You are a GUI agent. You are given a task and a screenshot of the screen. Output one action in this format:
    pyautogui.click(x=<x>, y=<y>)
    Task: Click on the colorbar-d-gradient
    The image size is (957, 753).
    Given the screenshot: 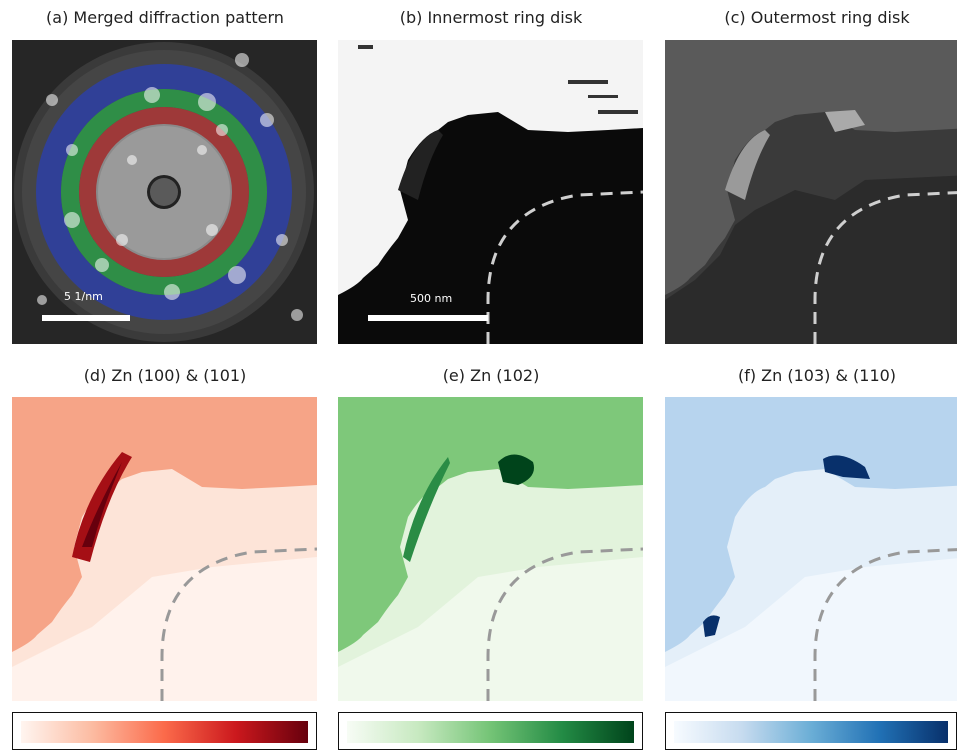 What is the action you would take?
    pyautogui.click(x=164, y=732)
    